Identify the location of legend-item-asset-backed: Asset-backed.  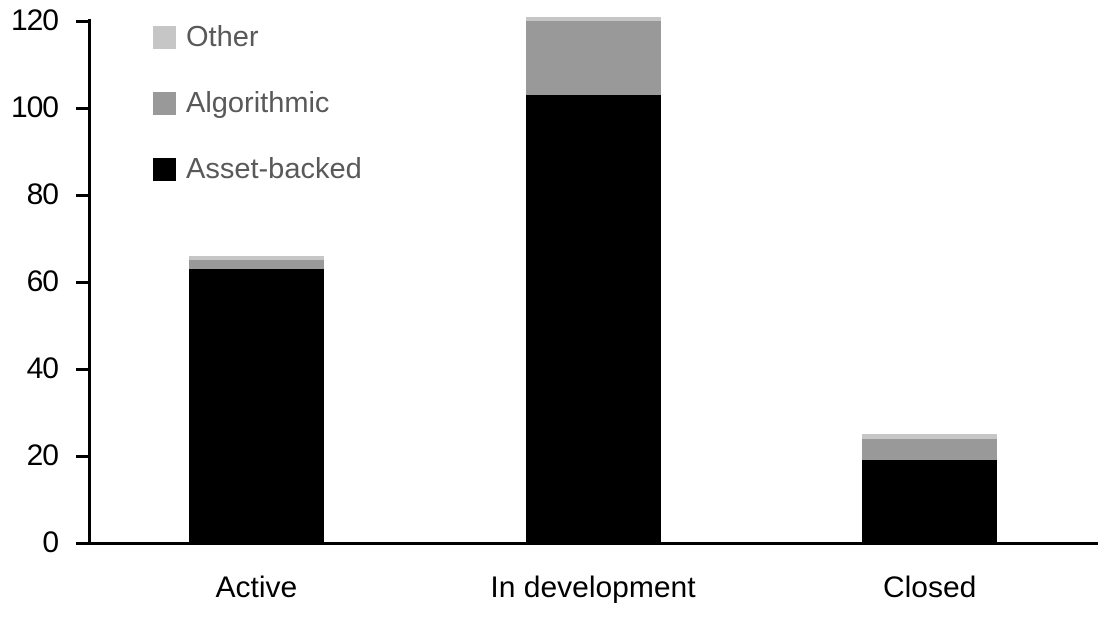
(257, 169).